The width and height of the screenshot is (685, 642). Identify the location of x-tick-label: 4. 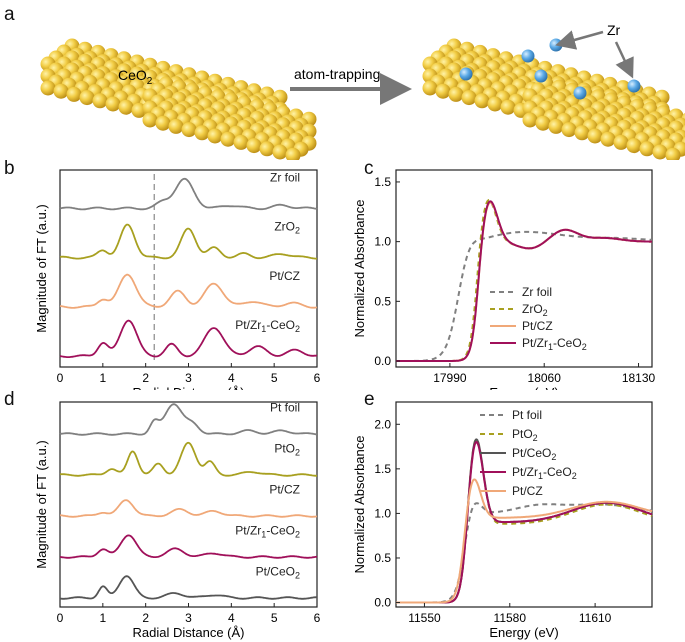
(231, 378).